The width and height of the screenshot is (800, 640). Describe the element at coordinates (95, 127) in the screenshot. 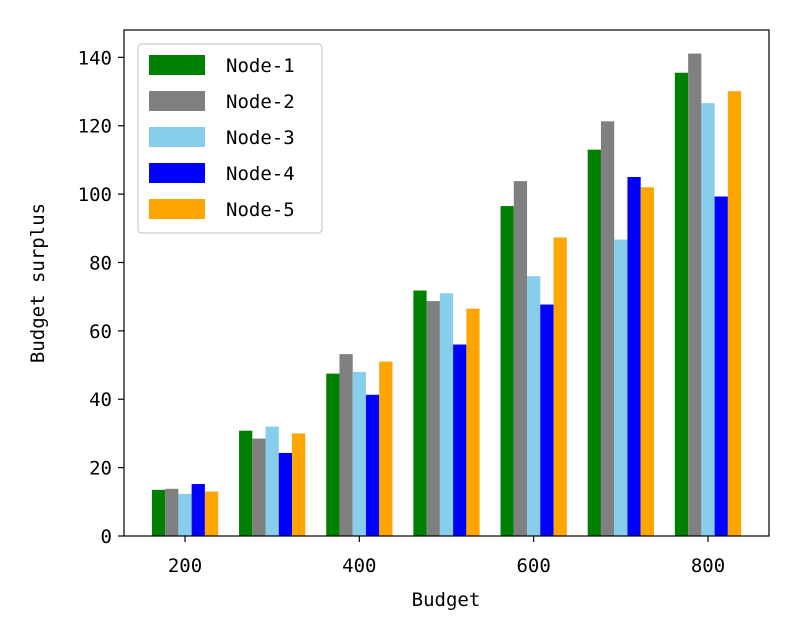

I see `y-tick-label: 120` at that location.